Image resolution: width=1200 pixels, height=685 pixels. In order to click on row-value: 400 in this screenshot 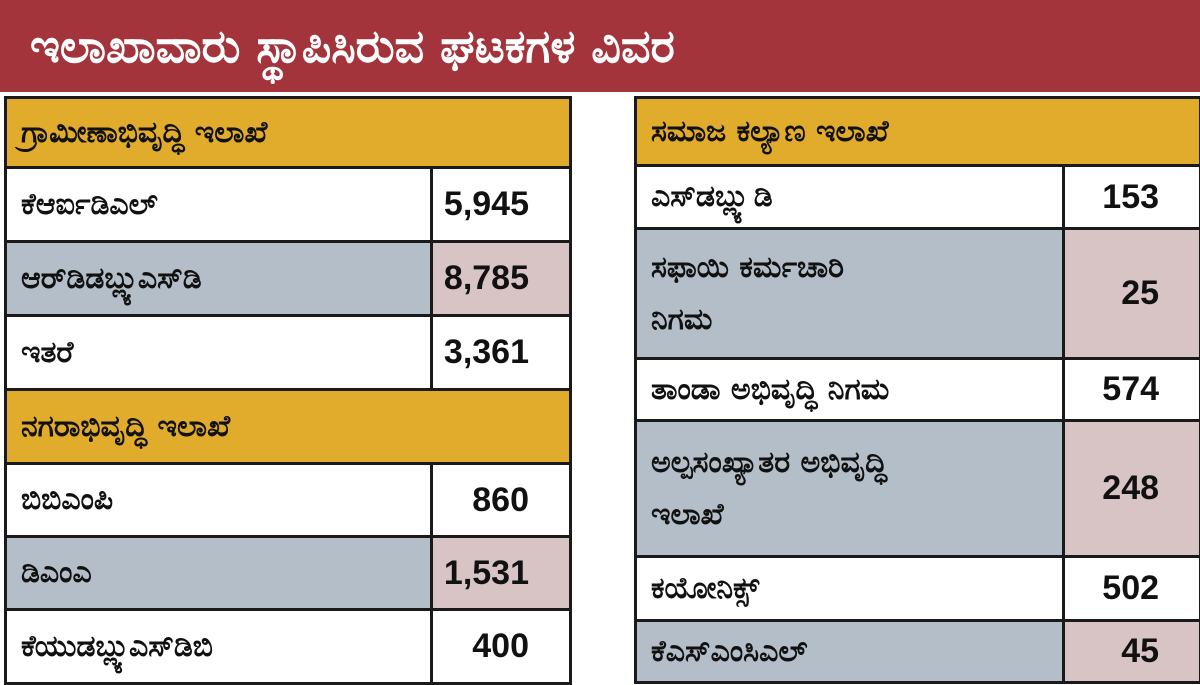, I will do `click(501, 647)`.